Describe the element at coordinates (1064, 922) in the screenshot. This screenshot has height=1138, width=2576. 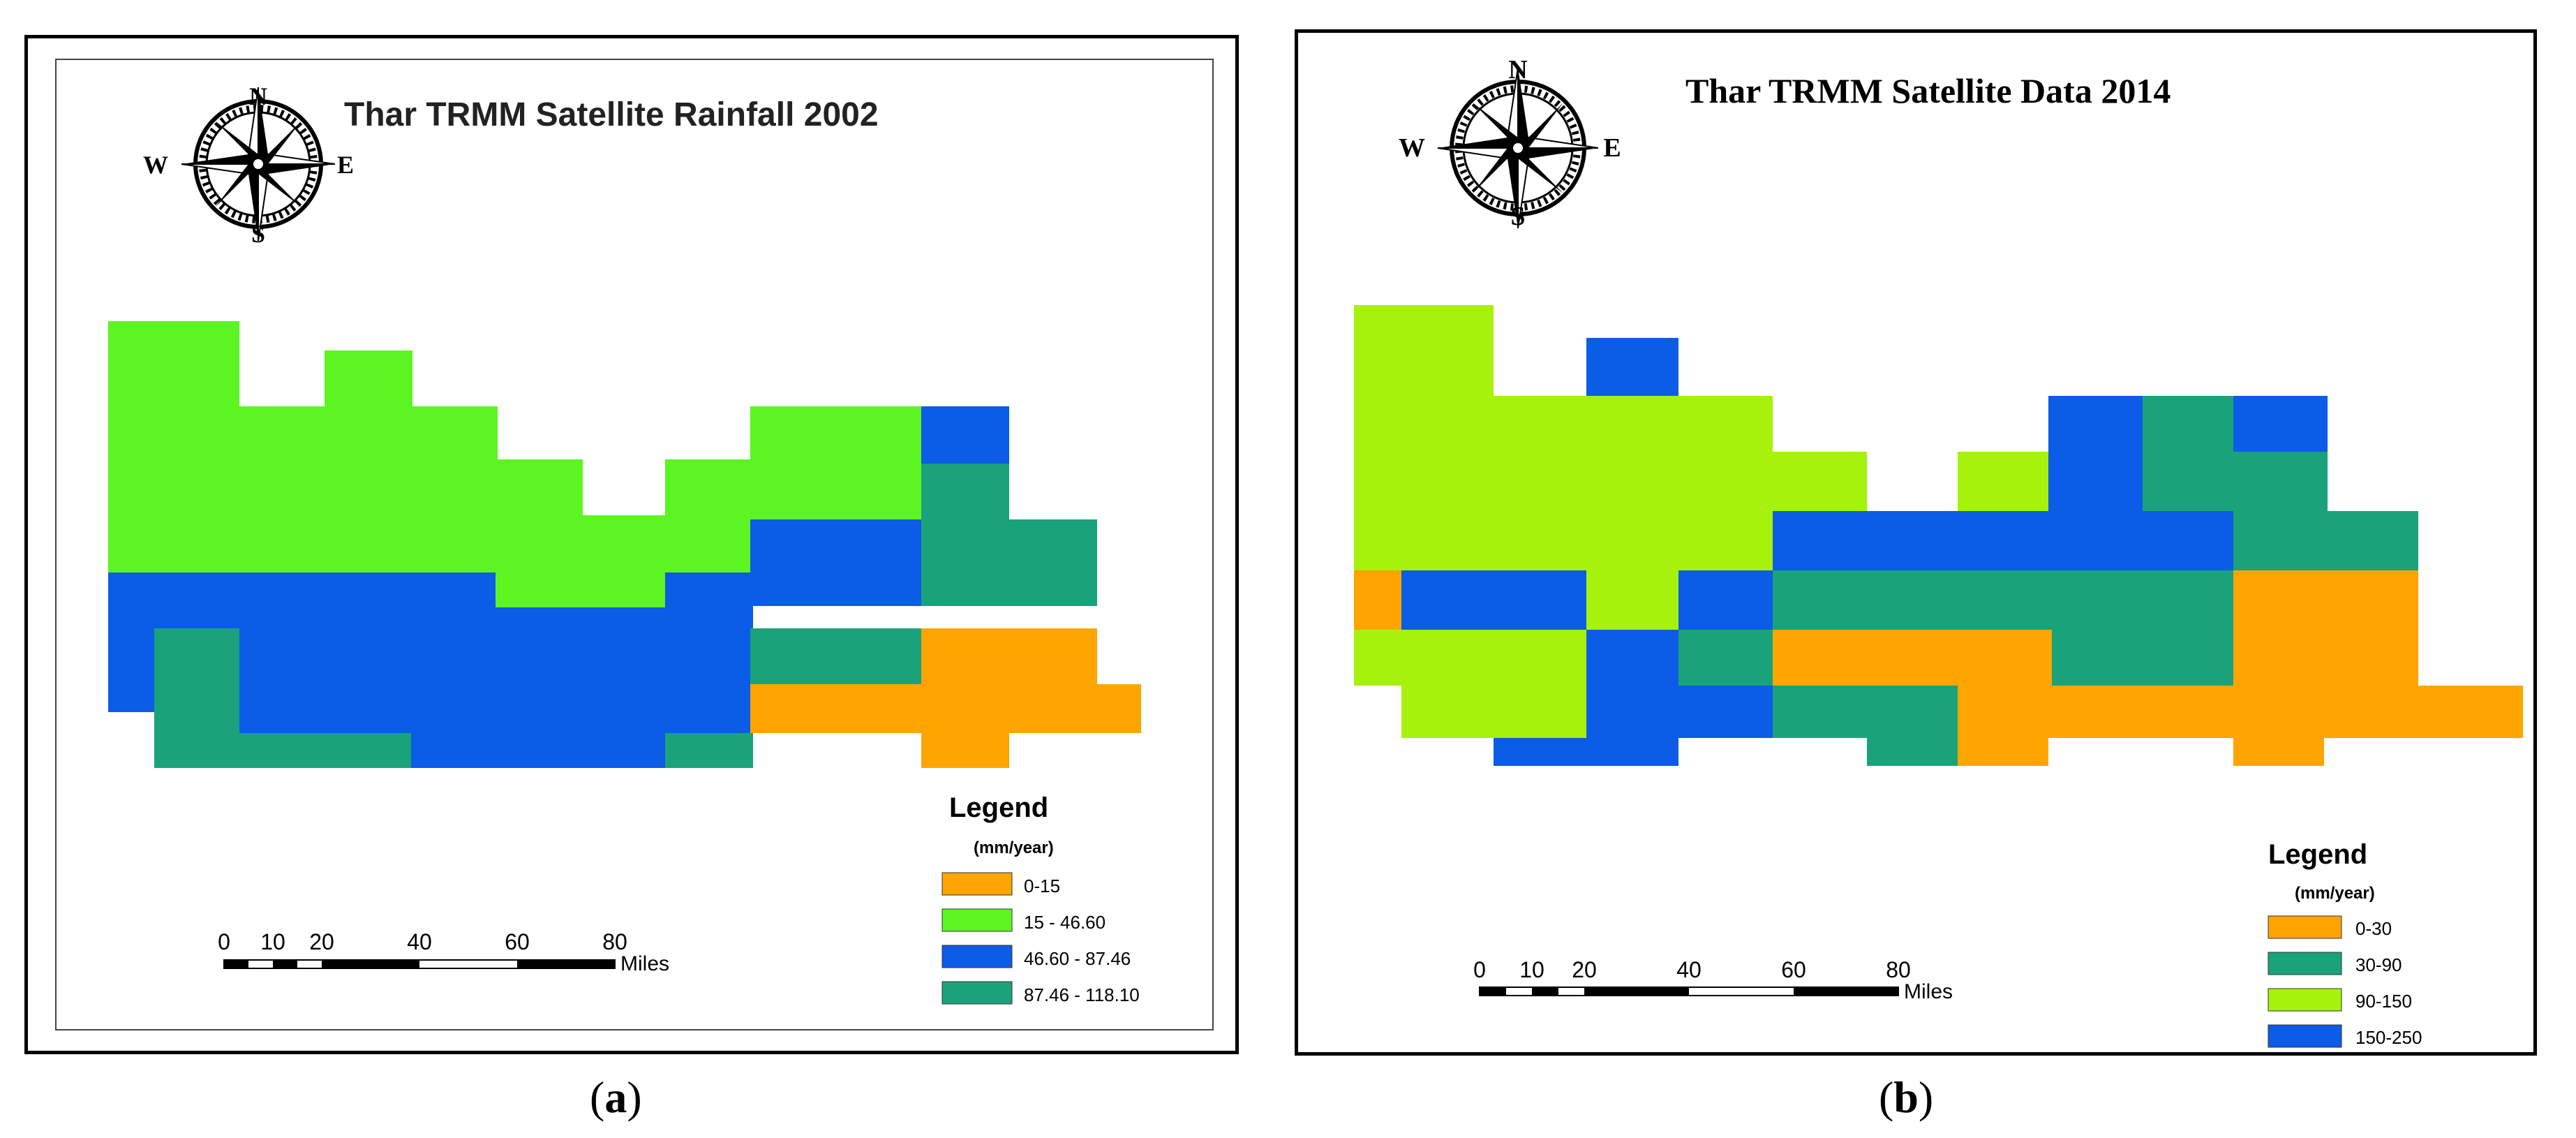
I see `legend-label: 15 - 46.60` at that location.